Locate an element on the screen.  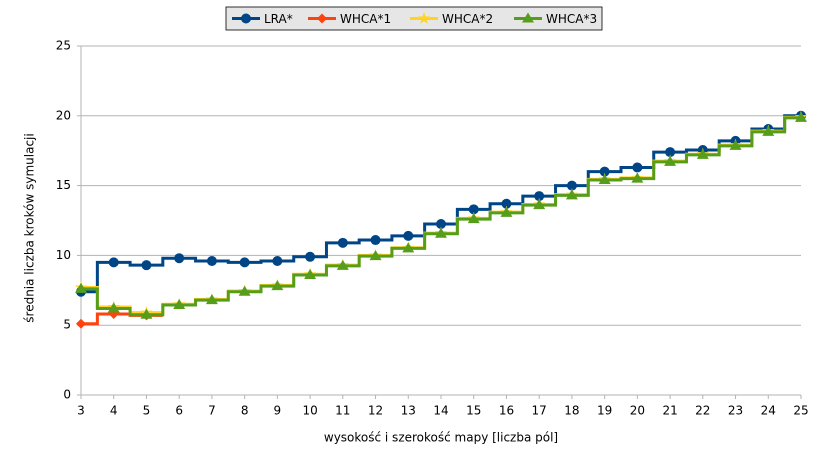
x-tick-label: 21 is located at coordinates (669, 411).